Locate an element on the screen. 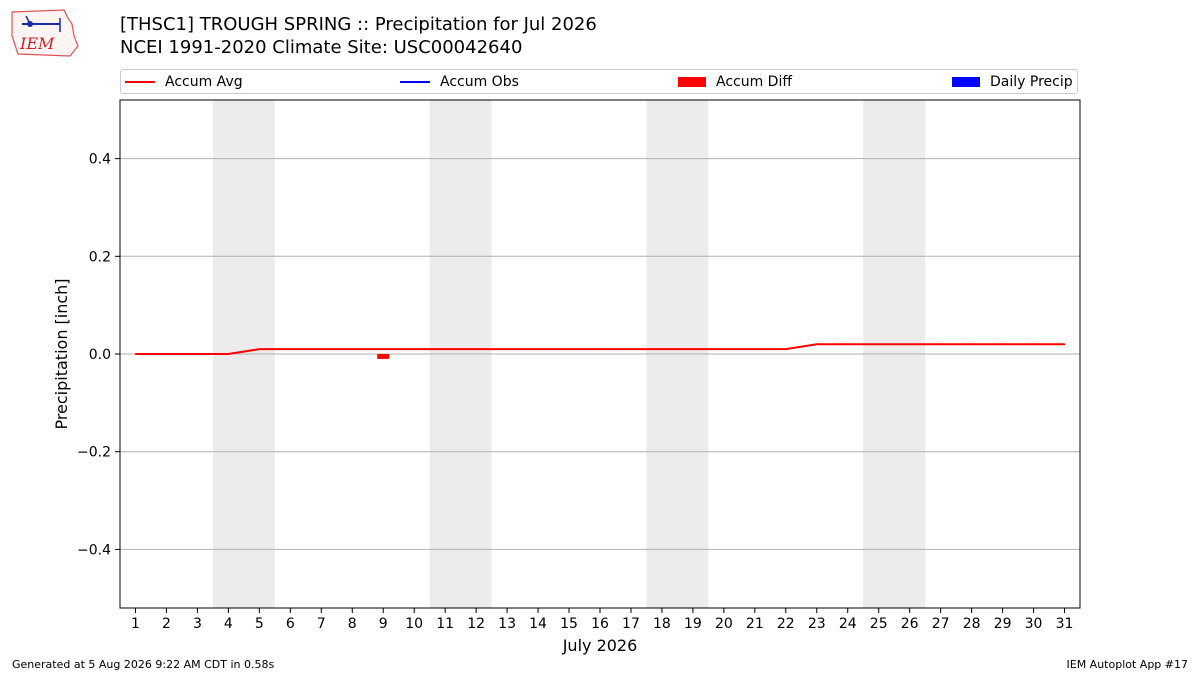 The image size is (1200, 675). x-tick-label: 29 is located at coordinates (1003, 624).